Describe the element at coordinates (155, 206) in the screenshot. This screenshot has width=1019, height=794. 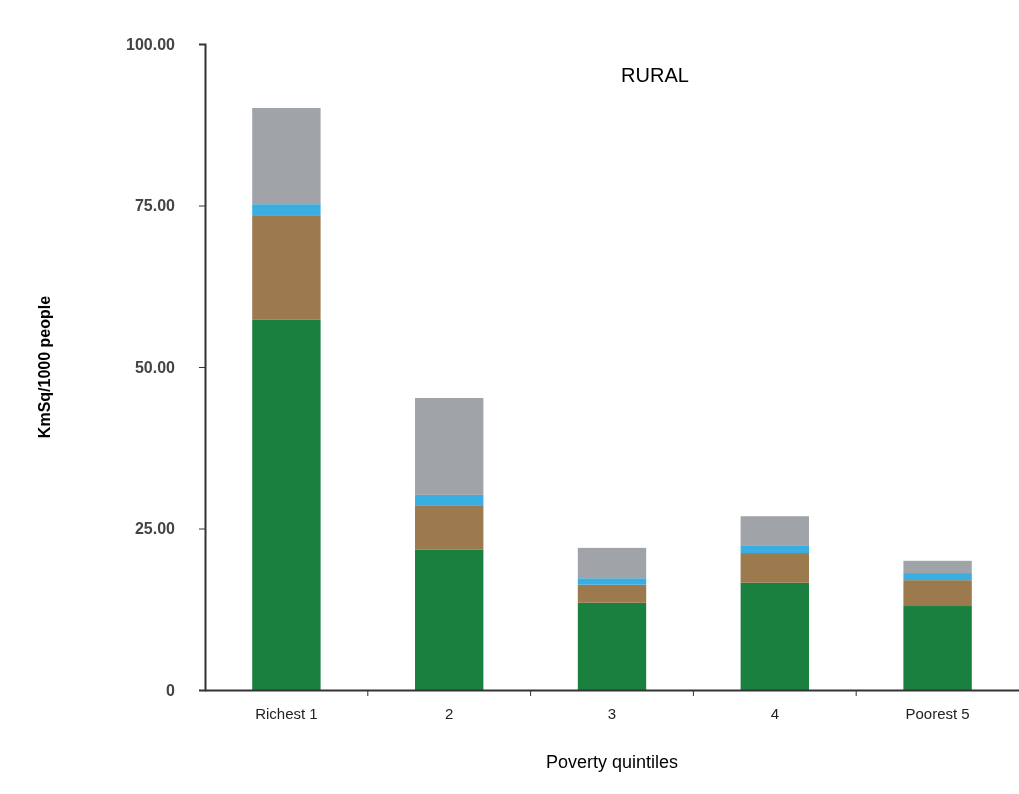
I see `y-tick-label: 75.00` at that location.